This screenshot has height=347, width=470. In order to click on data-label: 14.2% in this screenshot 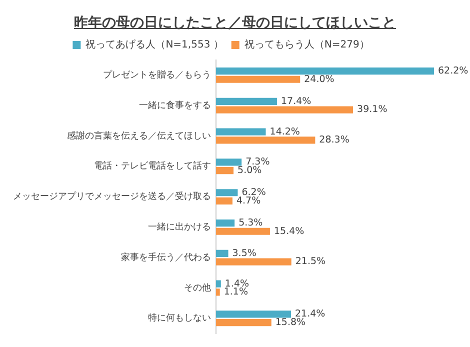, I will do `click(285, 132)`.